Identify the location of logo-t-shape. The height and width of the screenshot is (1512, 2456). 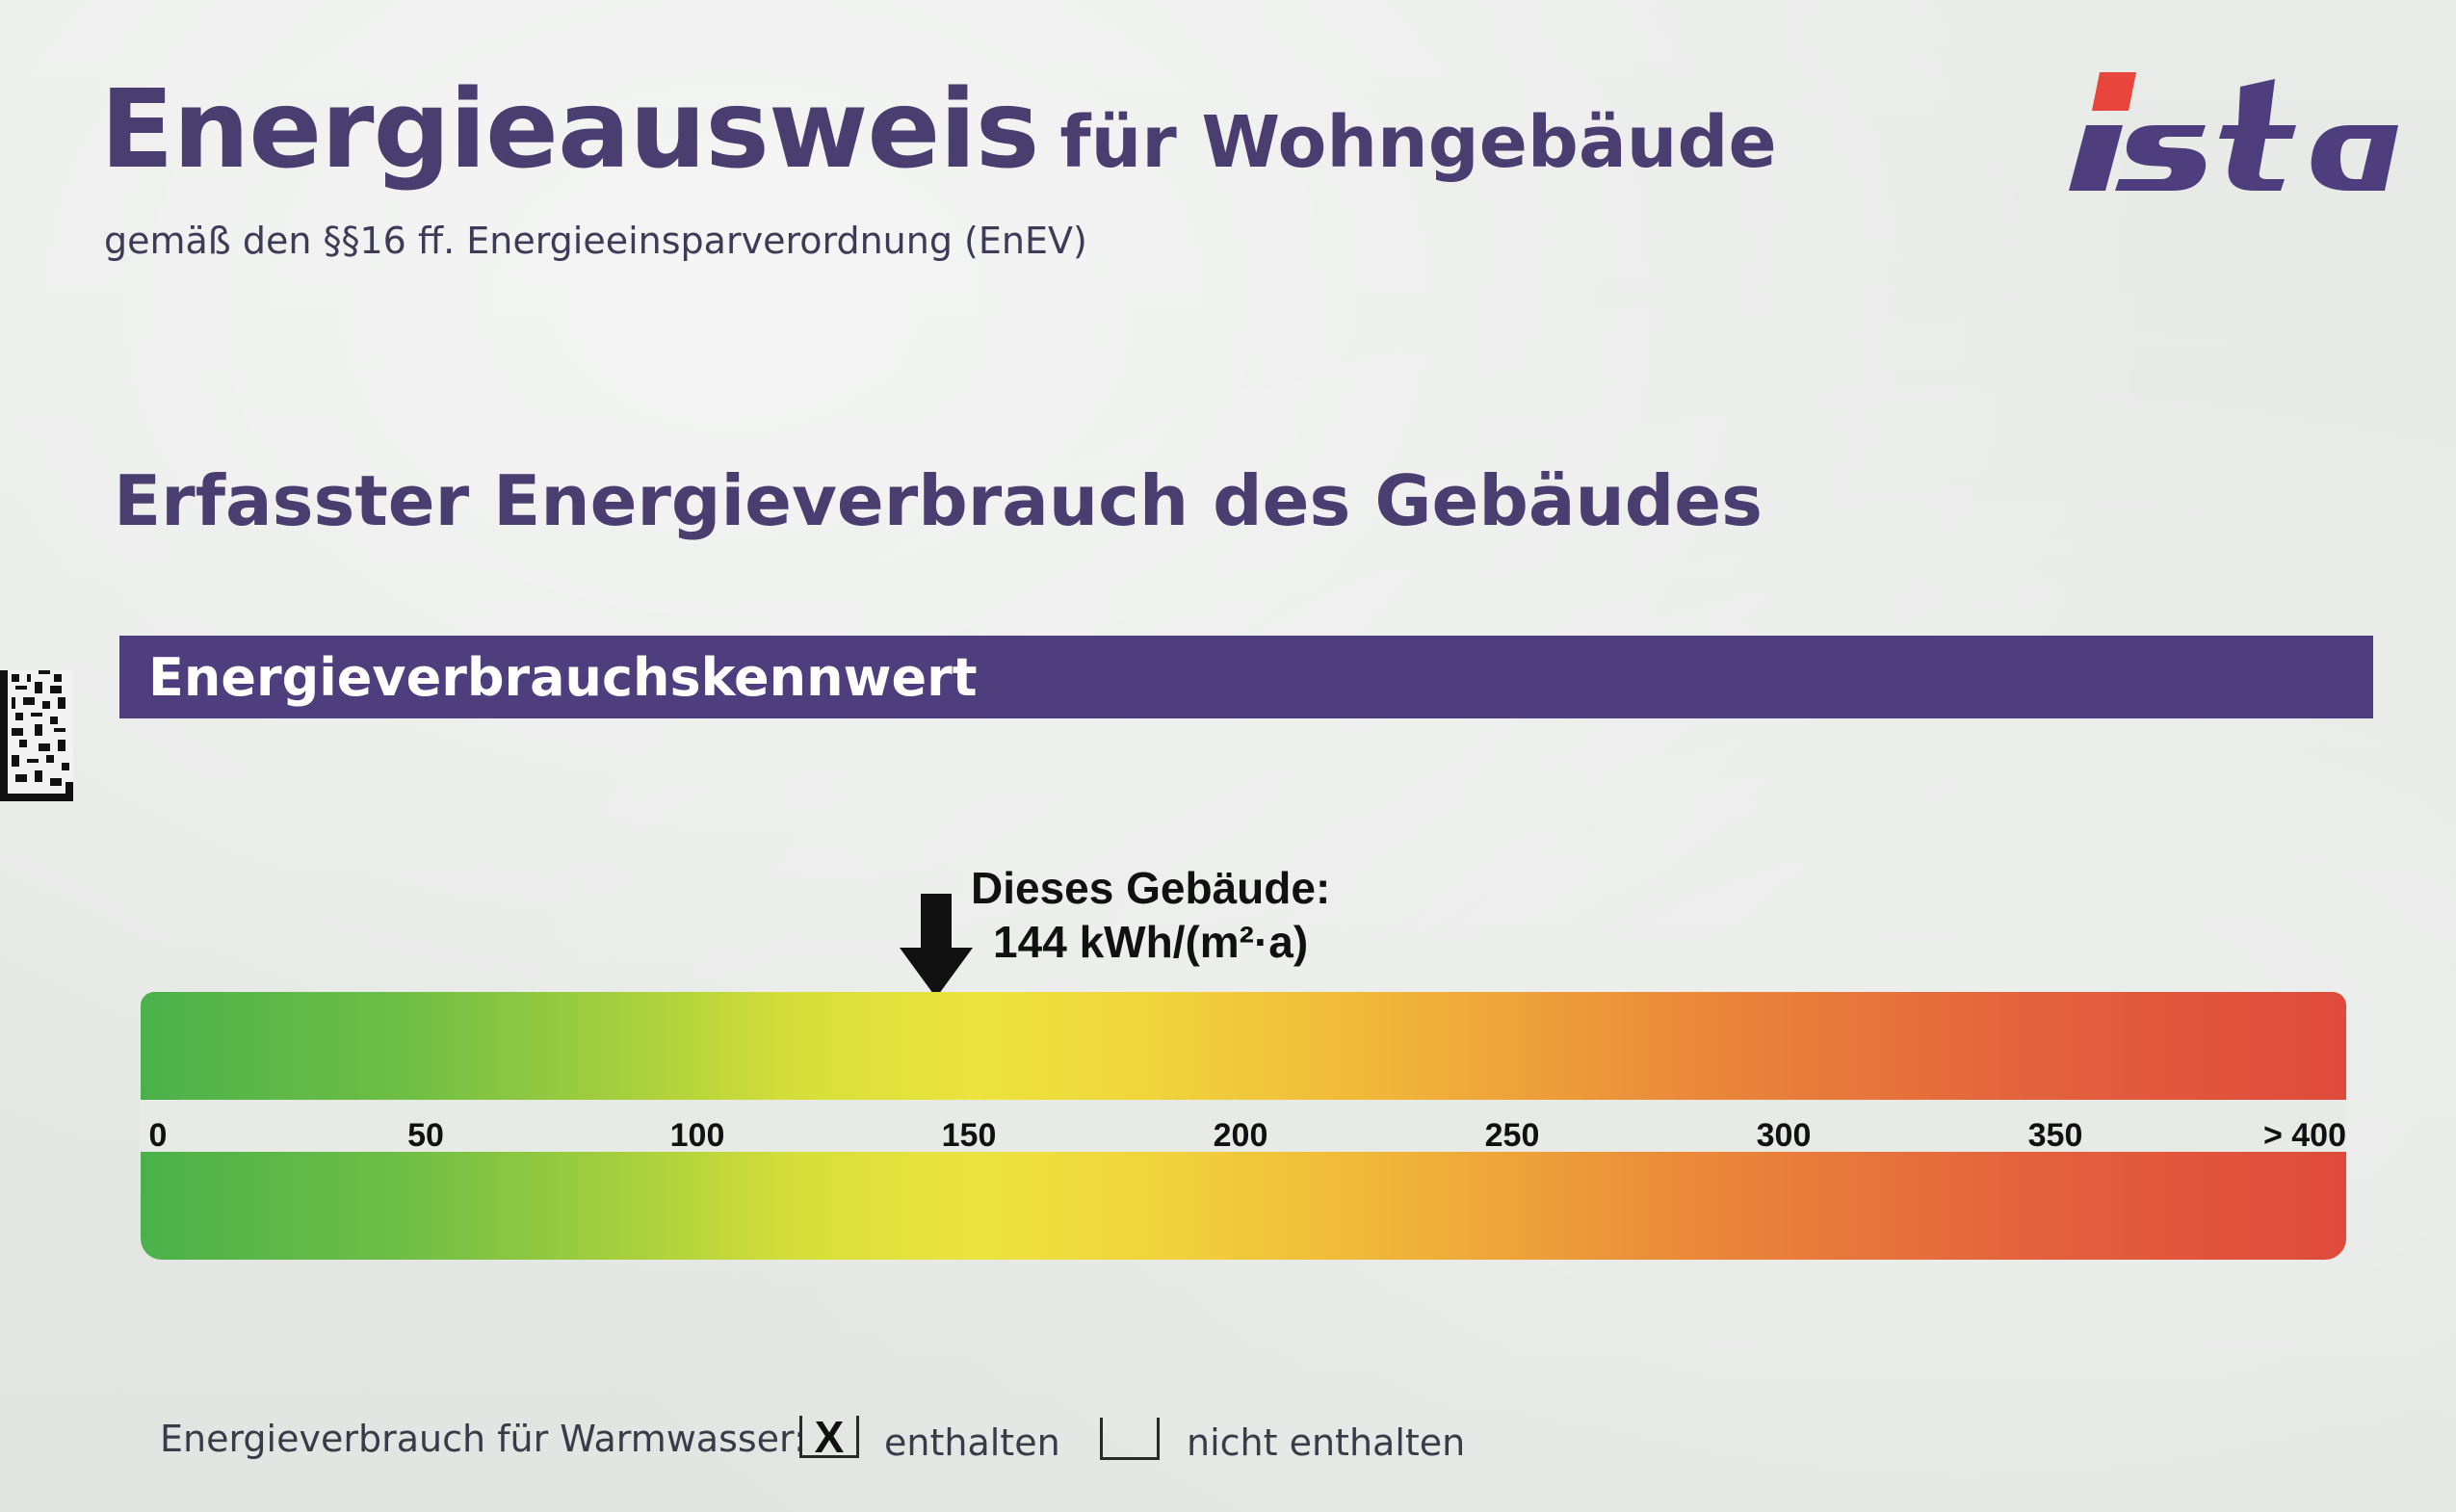
(2257, 135).